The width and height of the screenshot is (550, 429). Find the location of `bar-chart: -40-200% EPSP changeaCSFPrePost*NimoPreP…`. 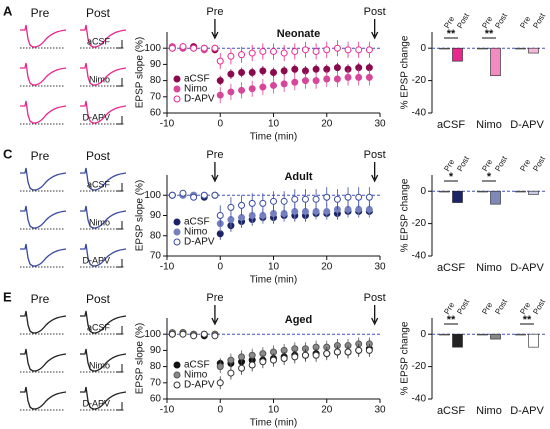

bar-chart: -40-200% EPSP changeaCSFPrePost*NimoPreP… is located at coordinates (474, 214).